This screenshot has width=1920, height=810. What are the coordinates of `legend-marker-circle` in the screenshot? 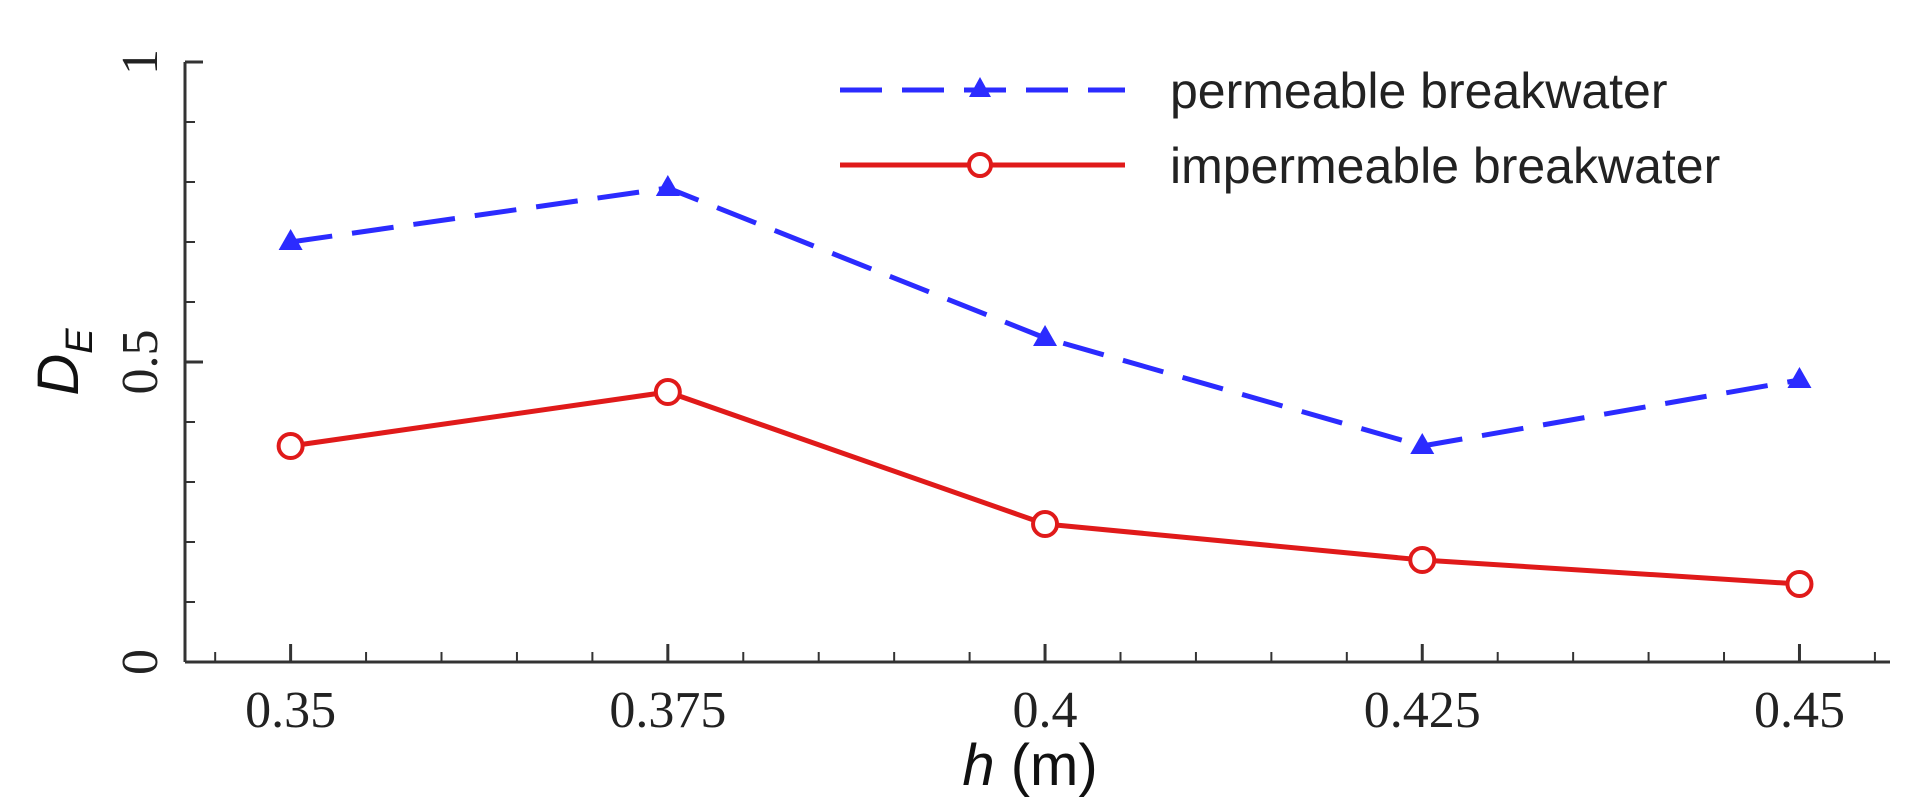 It's located at (980, 165).